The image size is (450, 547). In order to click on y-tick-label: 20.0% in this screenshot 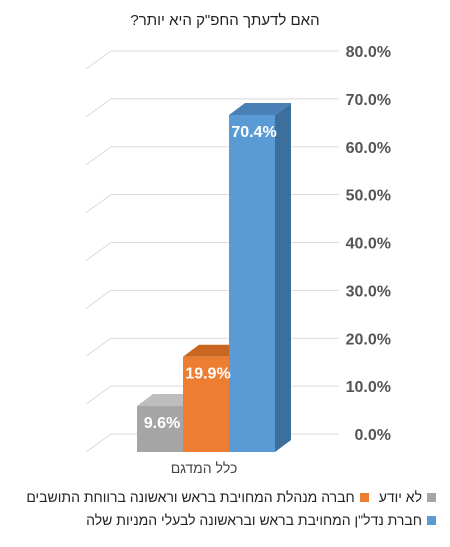, I will do `click(368, 339)`.